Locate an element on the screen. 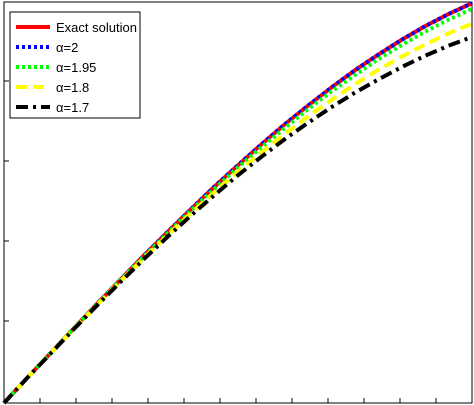 This screenshot has width=474, height=405. legend-label-5: α=1.7 is located at coordinates (72, 107).